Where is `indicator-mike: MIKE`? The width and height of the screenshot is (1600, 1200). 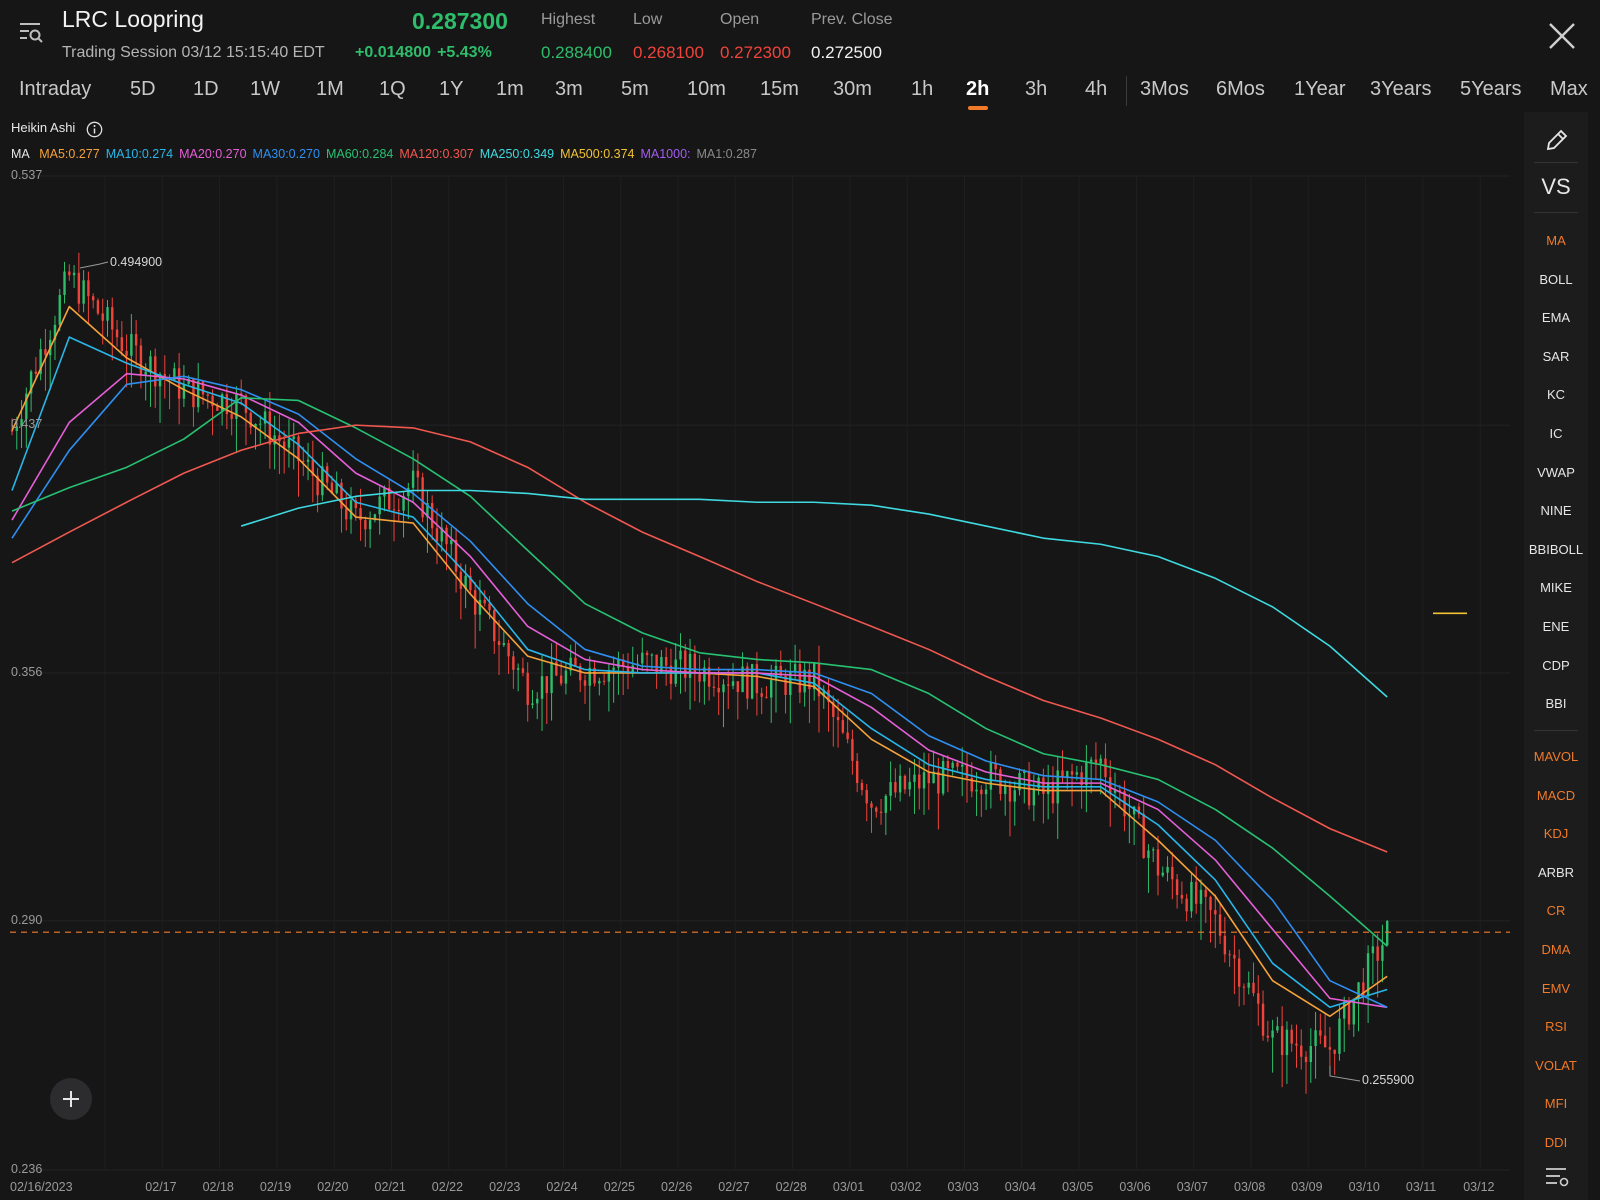 indicator-mike: MIKE is located at coordinates (1556, 588).